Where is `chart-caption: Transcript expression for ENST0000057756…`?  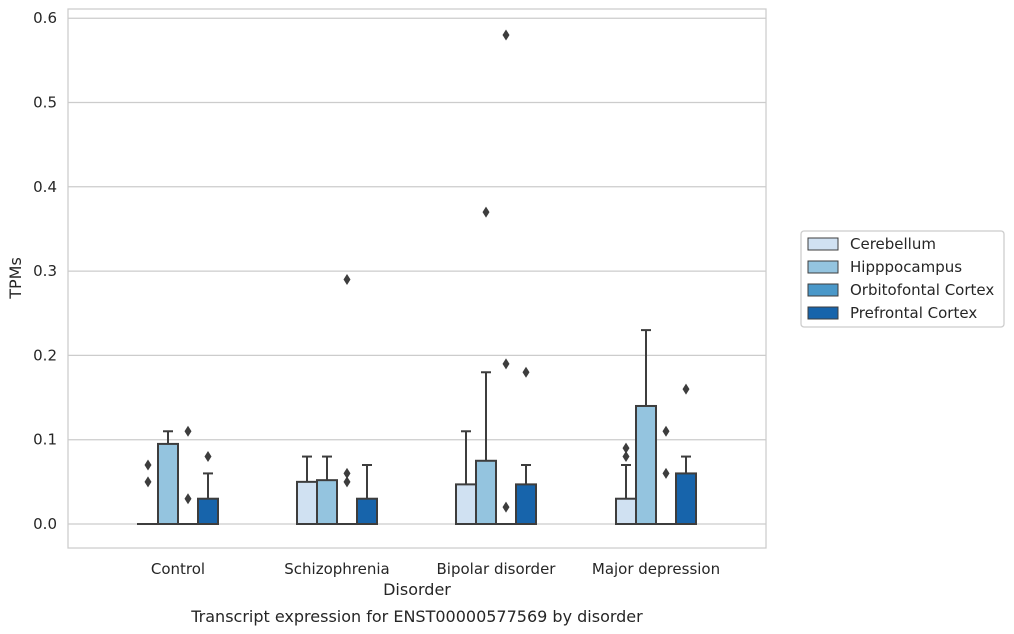 chart-caption: Transcript expression for ENST0000057756… is located at coordinates (416, 616).